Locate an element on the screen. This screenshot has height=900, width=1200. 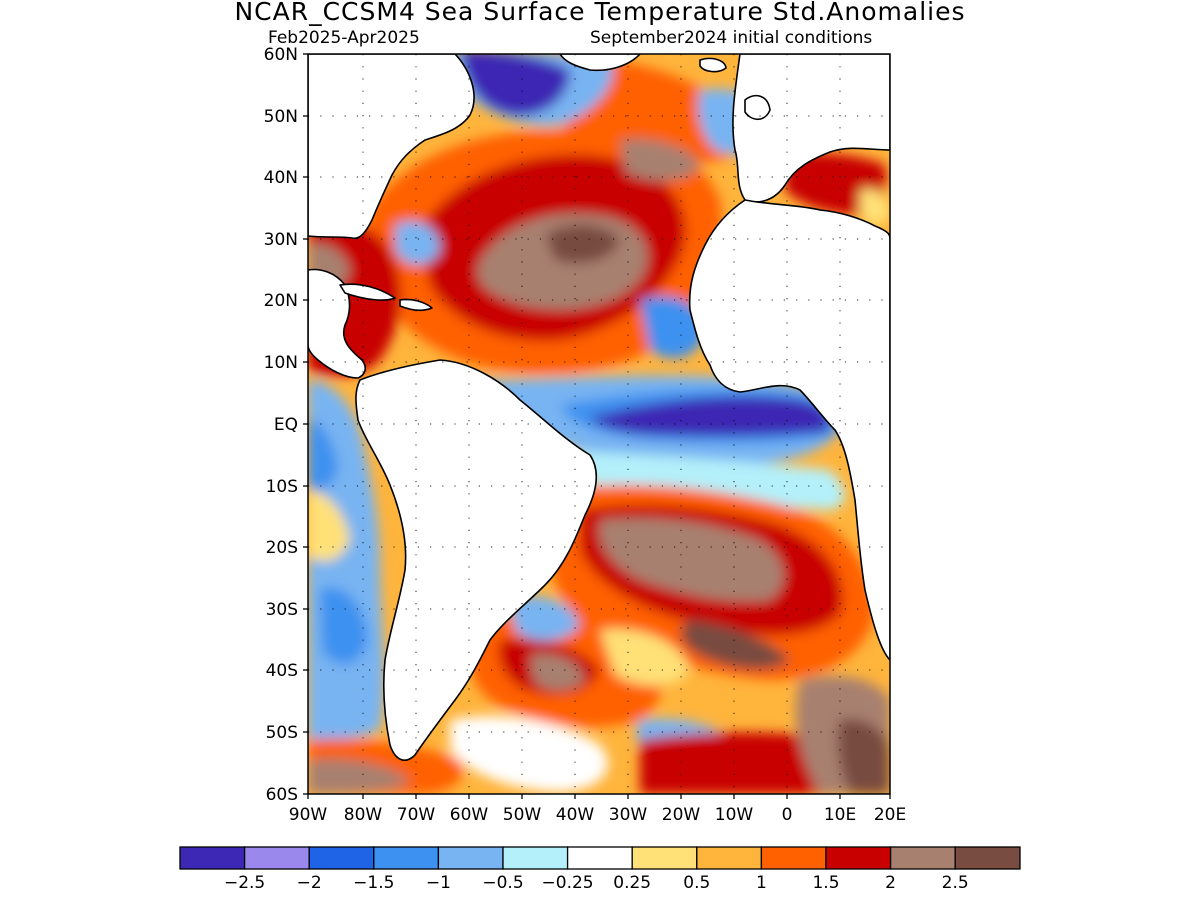
colorbar-label: 0.25 is located at coordinates (632, 883).